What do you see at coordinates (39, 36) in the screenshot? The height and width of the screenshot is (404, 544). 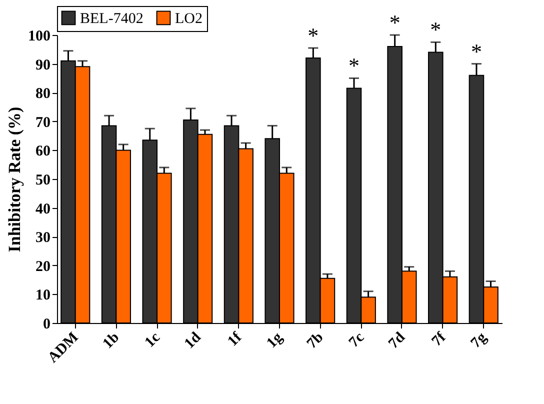 I see `y-tick-label: 100` at bounding box center [39, 36].